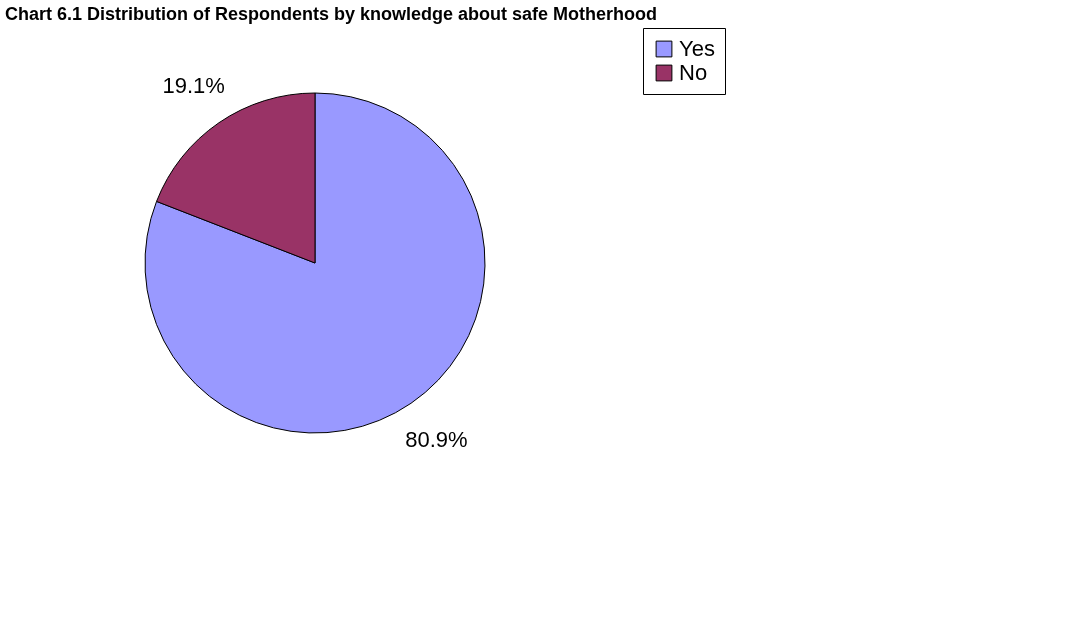 The width and height of the screenshot is (1079, 622). Describe the element at coordinates (193, 85) in the screenshot. I see `data-label: 19.1%` at that location.